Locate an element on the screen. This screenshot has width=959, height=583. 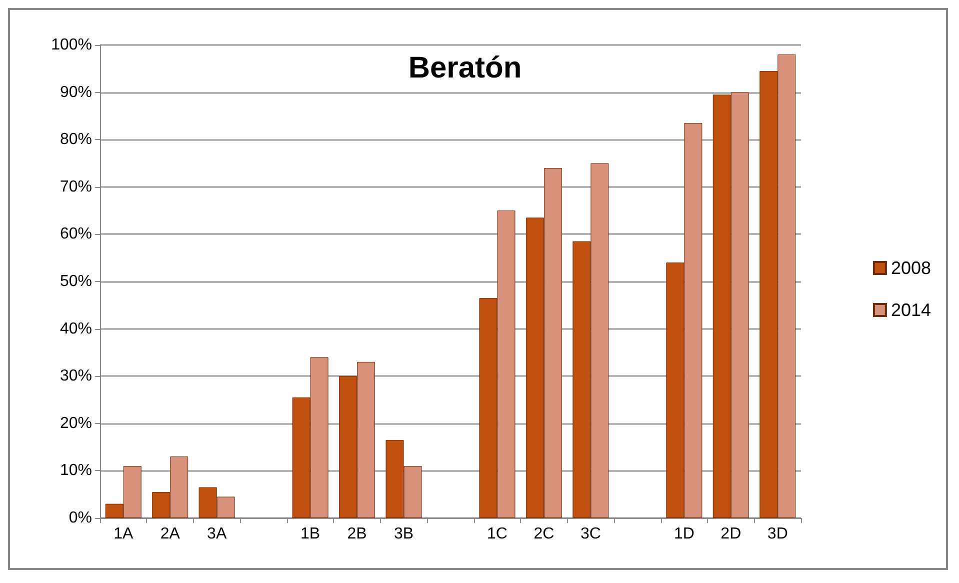
x-tick-label: 3B is located at coordinates (404, 534).